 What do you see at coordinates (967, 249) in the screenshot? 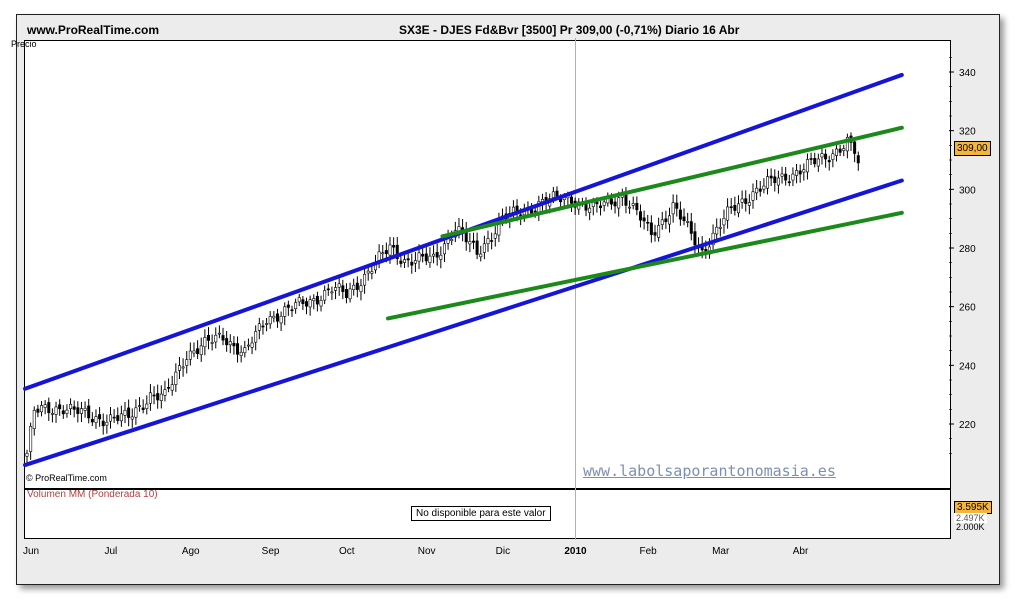
I see `y-tick-label: 280` at bounding box center [967, 249].